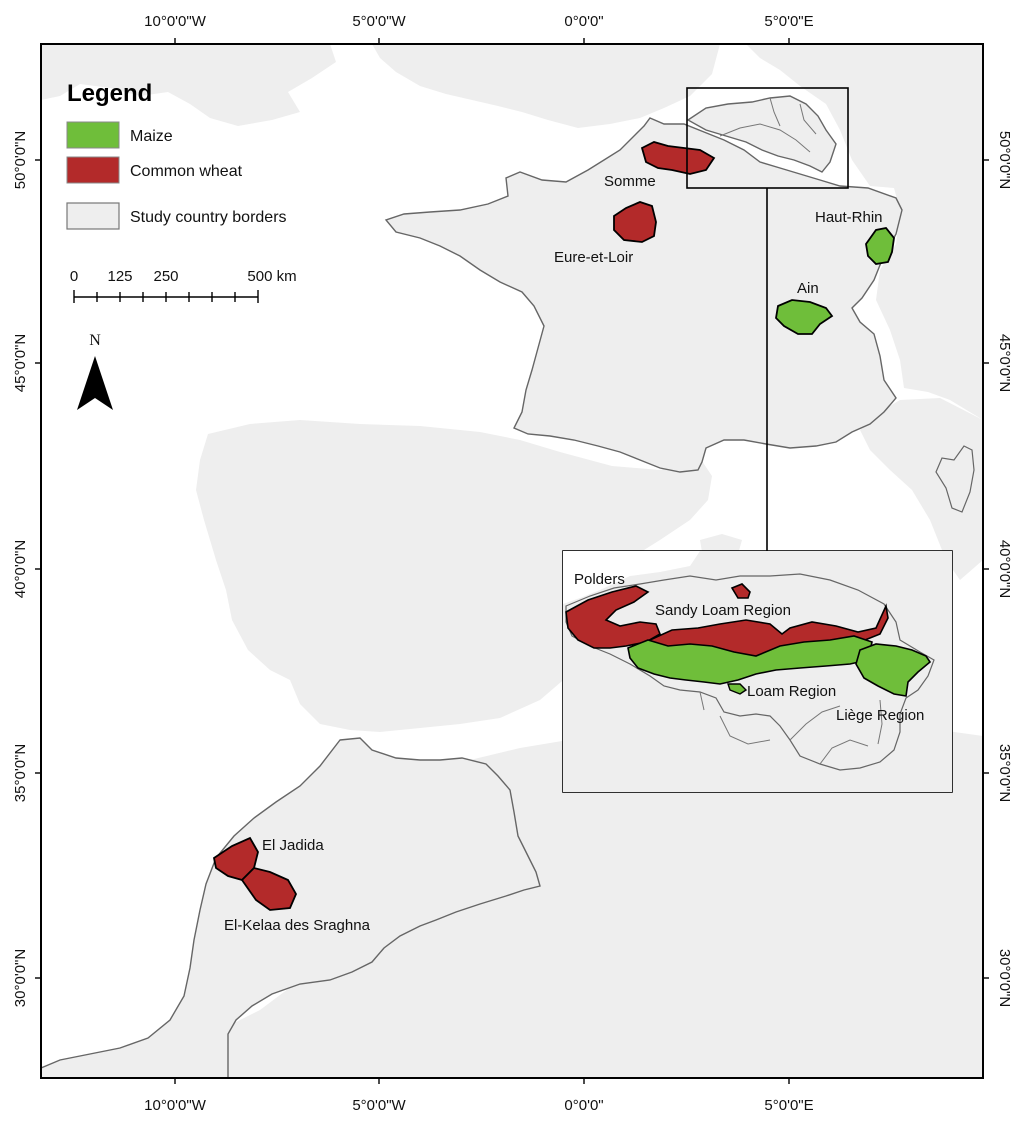  What do you see at coordinates (1004, 773) in the screenshot?
I see `right-tick-label: 35°0'0"N` at bounding box center [1004, 773].